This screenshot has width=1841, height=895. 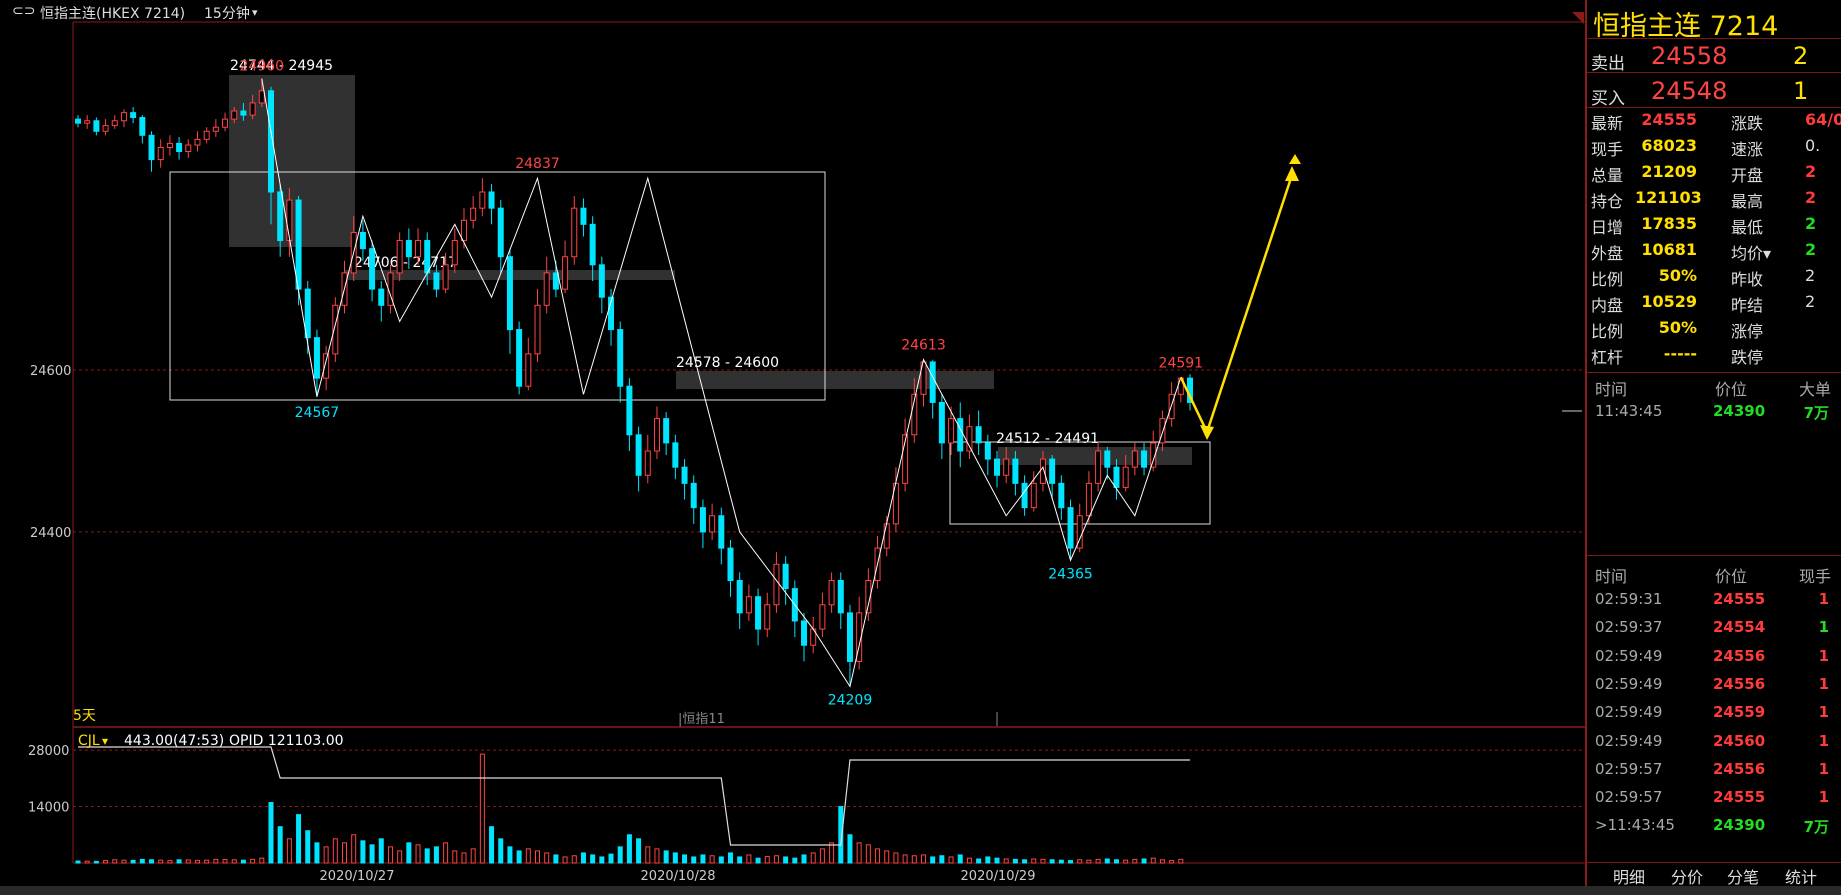 What do you see at coordinates (1629, 768) in the screenshot?
I see `tick-time: 02:59:57` at bounding box center [1629, 768].